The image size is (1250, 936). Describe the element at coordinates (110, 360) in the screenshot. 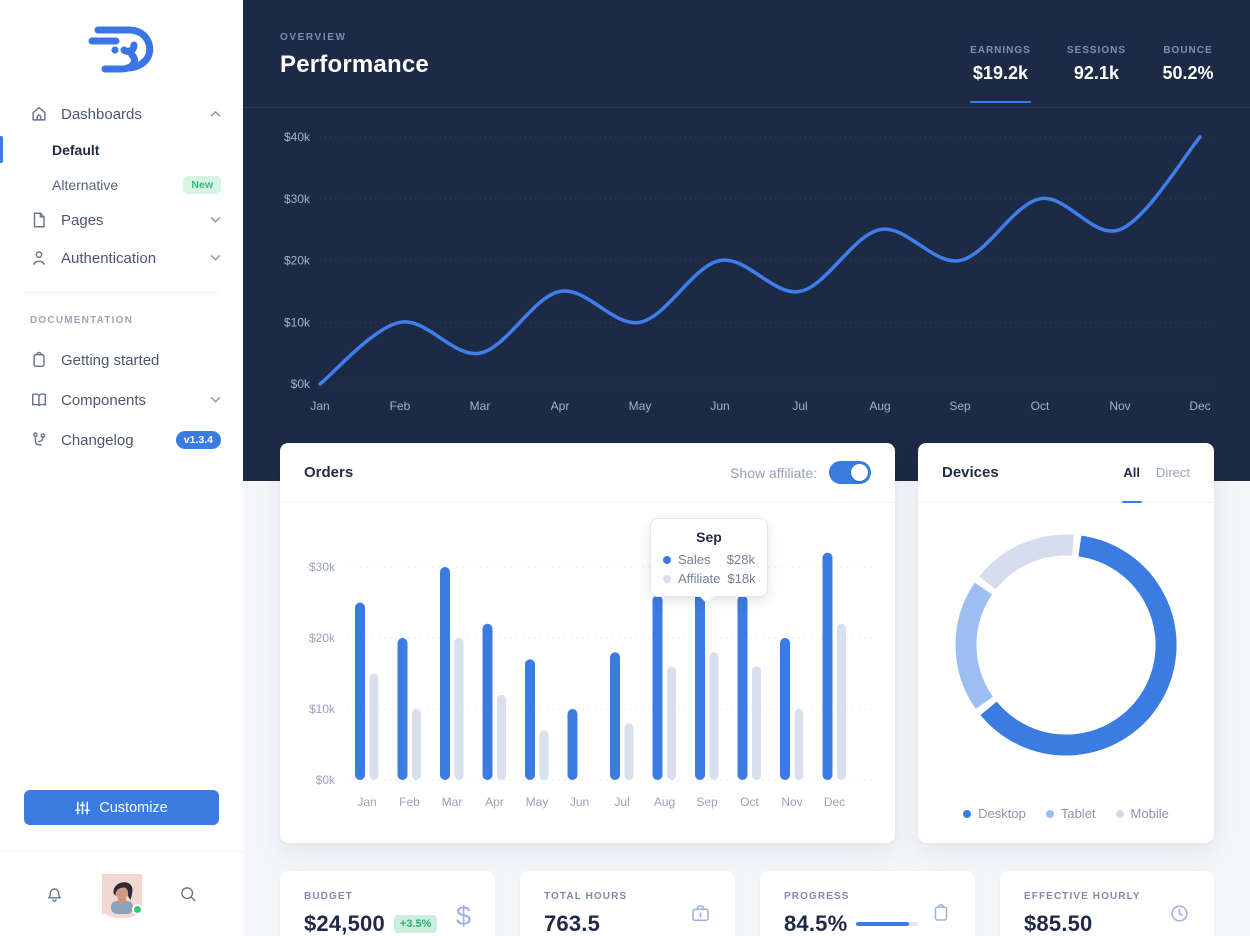

I see `nav-label: Getting started` at that location.